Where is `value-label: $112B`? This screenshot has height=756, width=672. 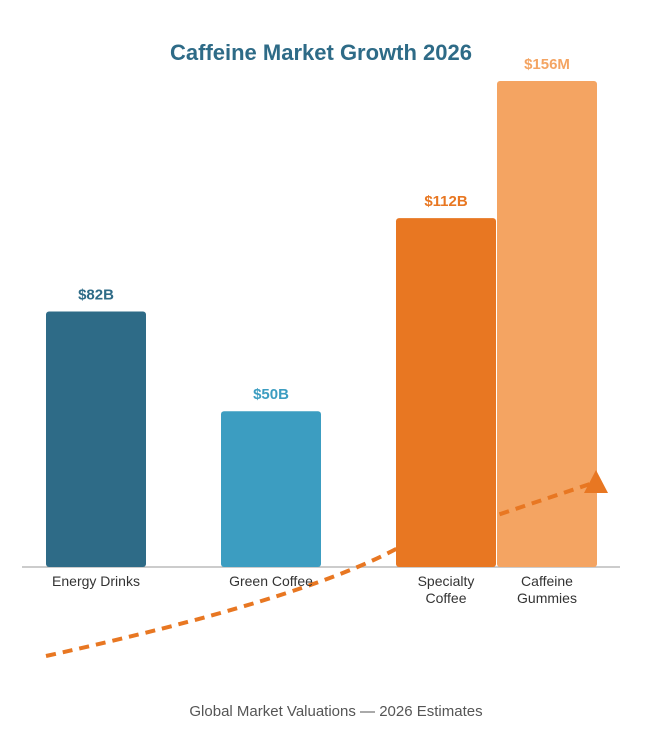 value-label: $112B is located at coordinates (446, 201).